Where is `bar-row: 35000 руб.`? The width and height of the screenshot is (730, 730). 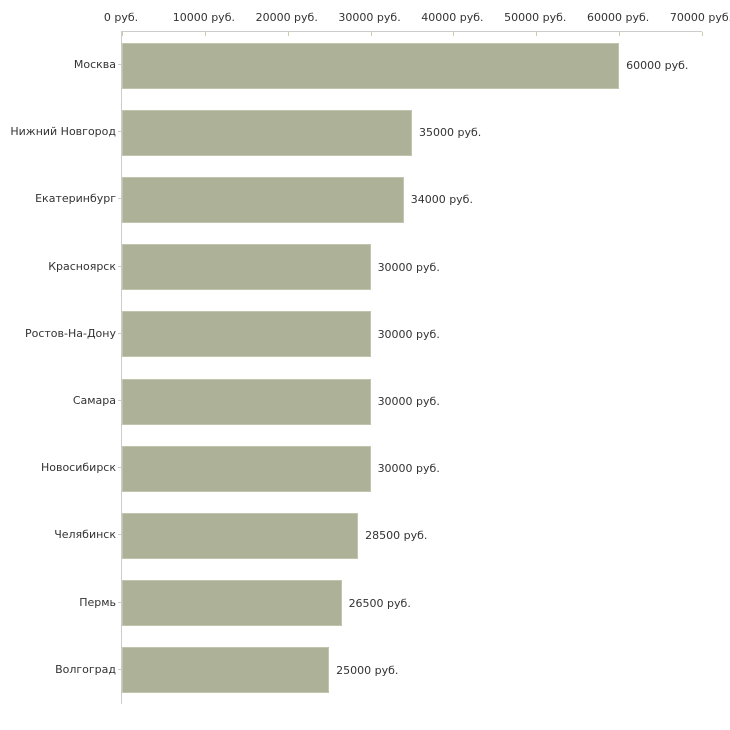
bar-row: 35000 руб. is located at coordinates (412, 132).